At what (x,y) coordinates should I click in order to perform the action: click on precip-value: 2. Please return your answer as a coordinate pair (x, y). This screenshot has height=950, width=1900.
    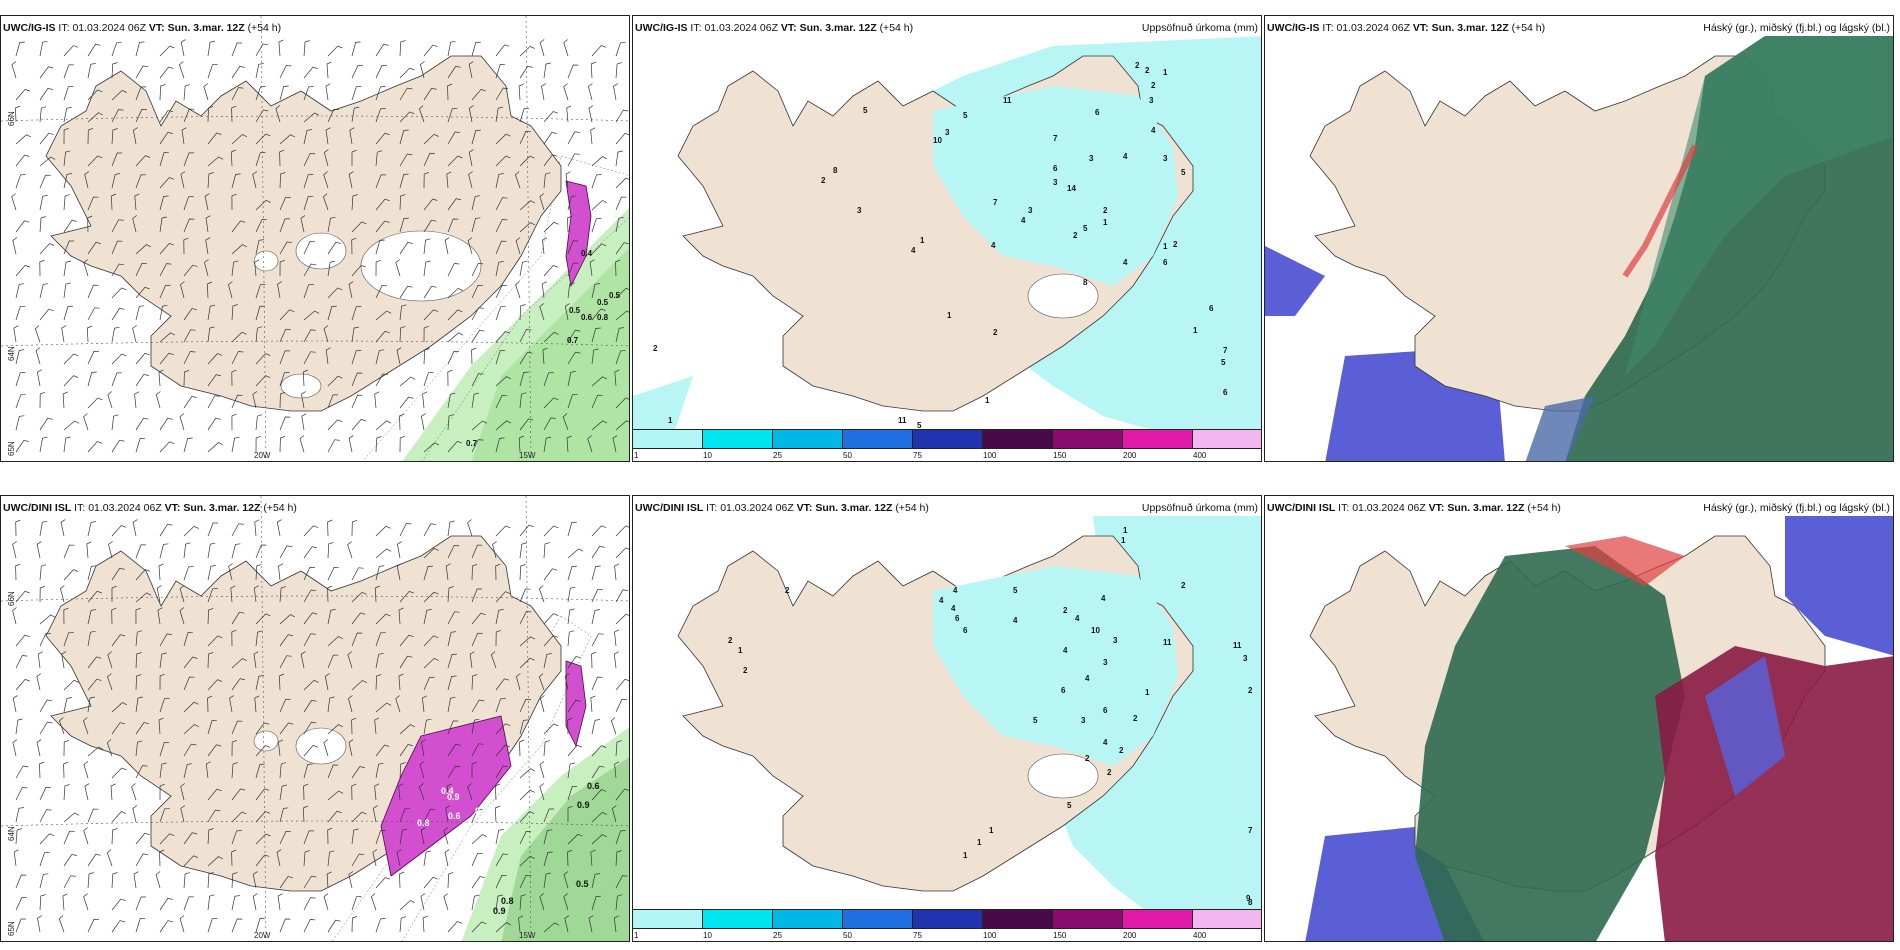
    Looking at the image, I should click on (1147, 70).